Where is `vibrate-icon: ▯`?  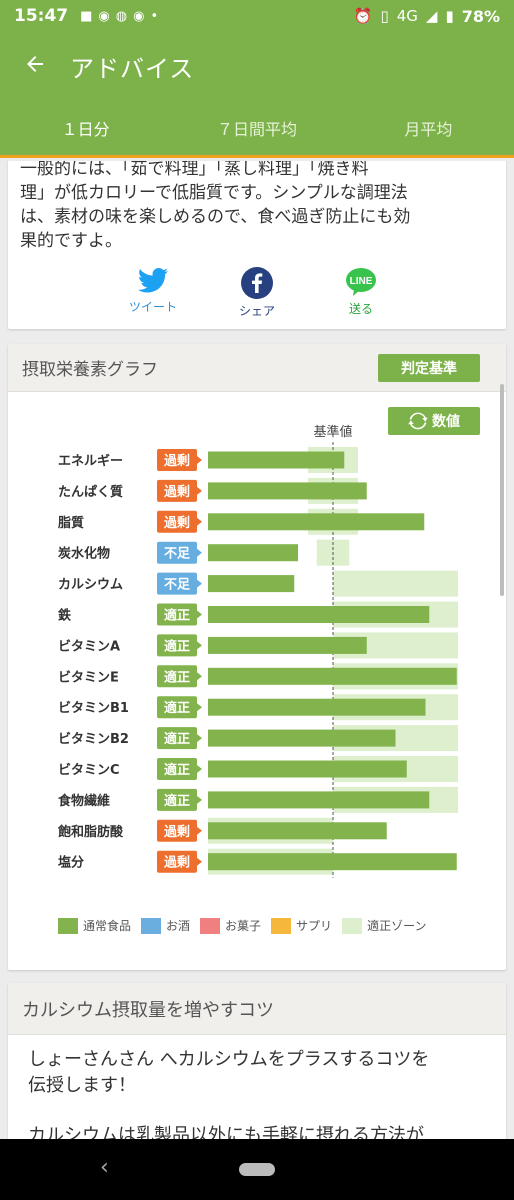 vibrate-icon: ▯ is located at coordinates (384, 16).